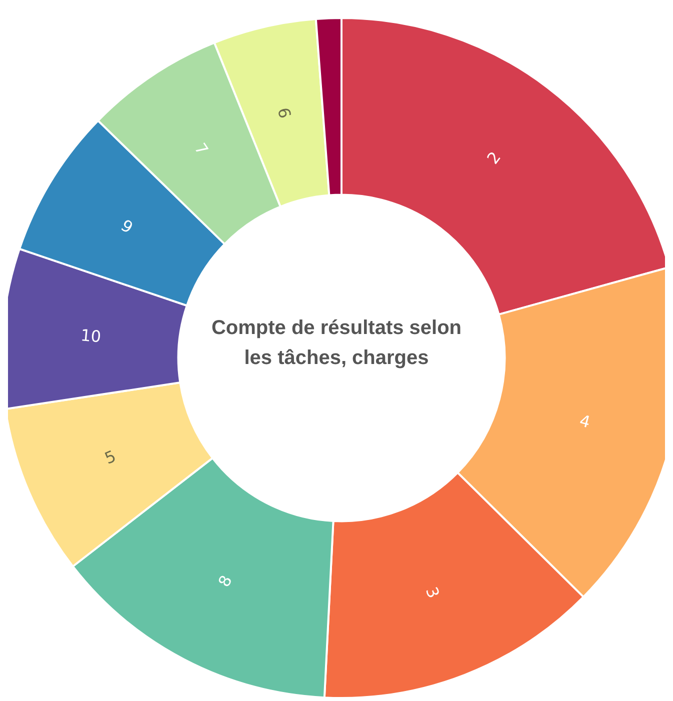 Image resolution: width=673 pixels, height=701 pixels. Describe the element at coordinates (585, 421) in the screenshot. I see `slice-label: 4` at that location.